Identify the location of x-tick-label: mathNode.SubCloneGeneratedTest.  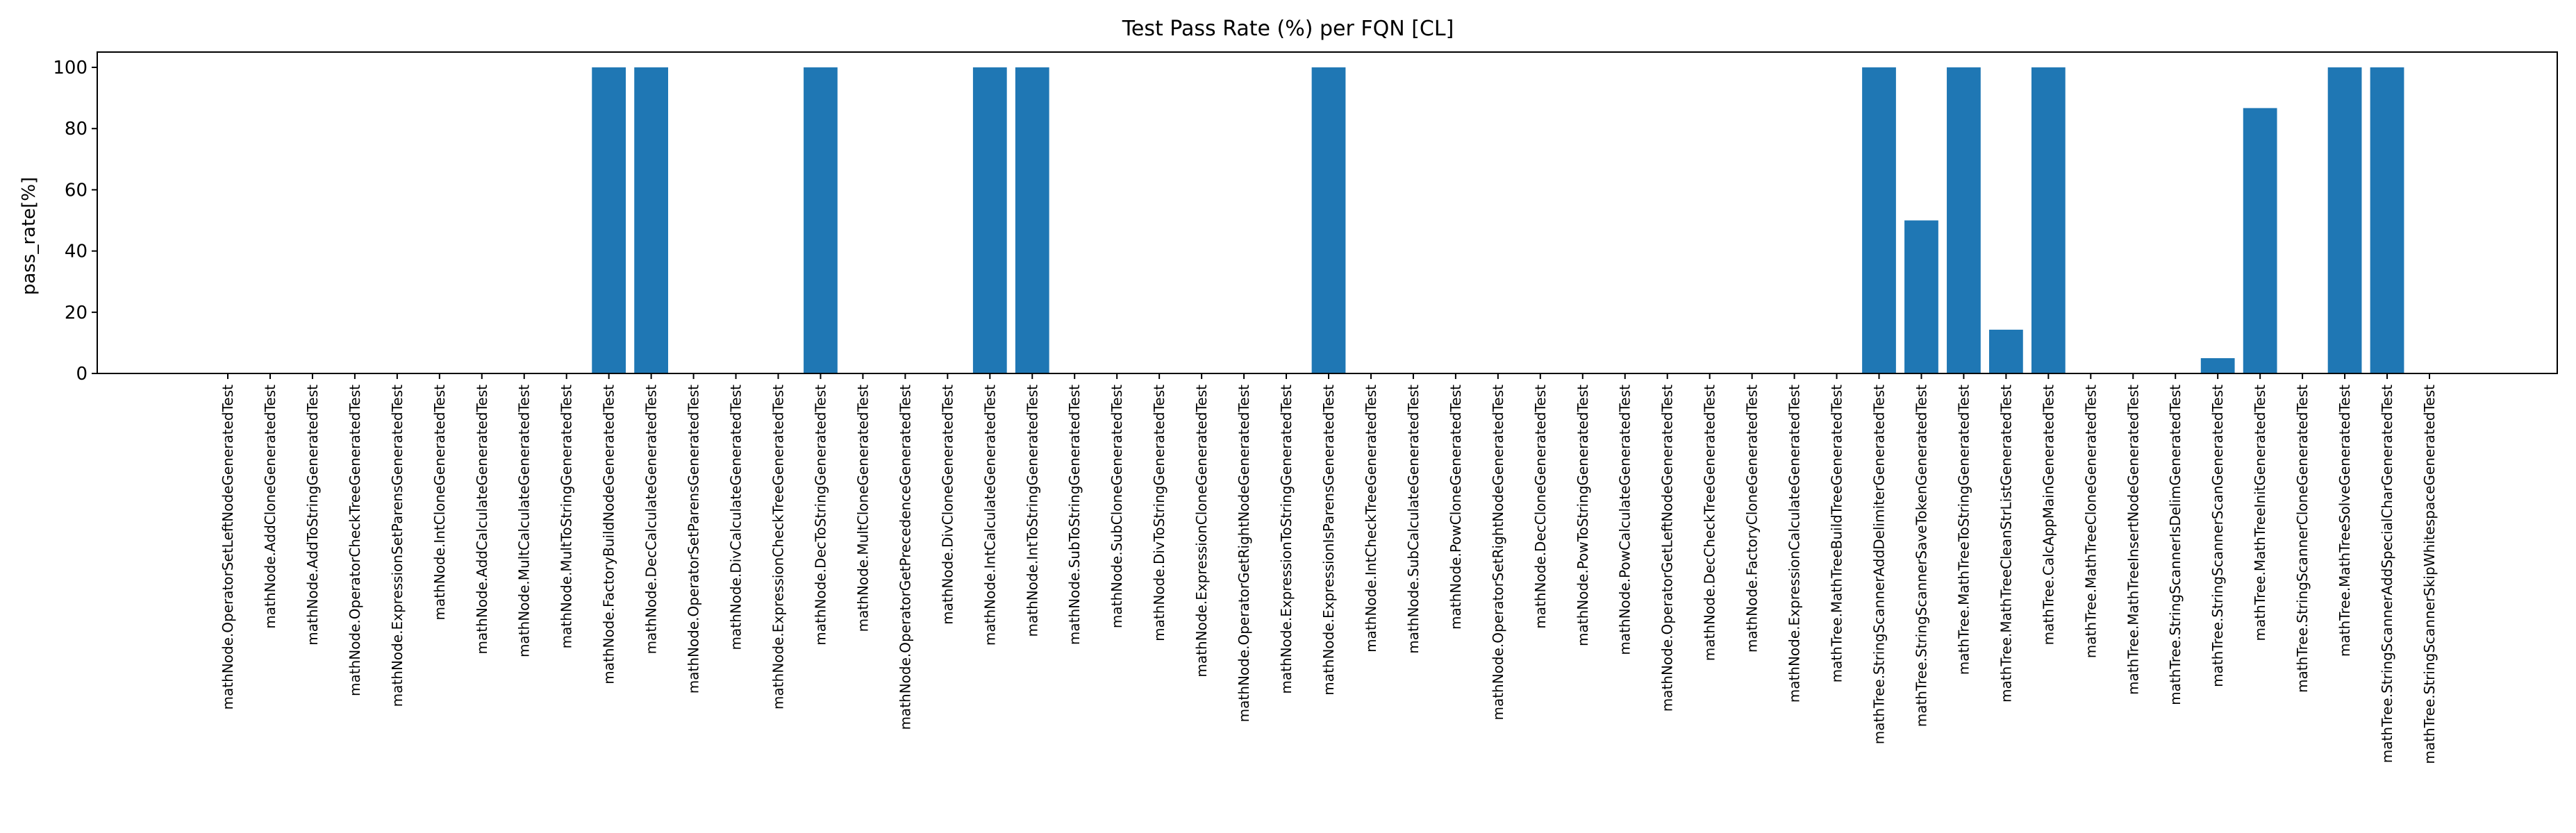
(1116, 507).